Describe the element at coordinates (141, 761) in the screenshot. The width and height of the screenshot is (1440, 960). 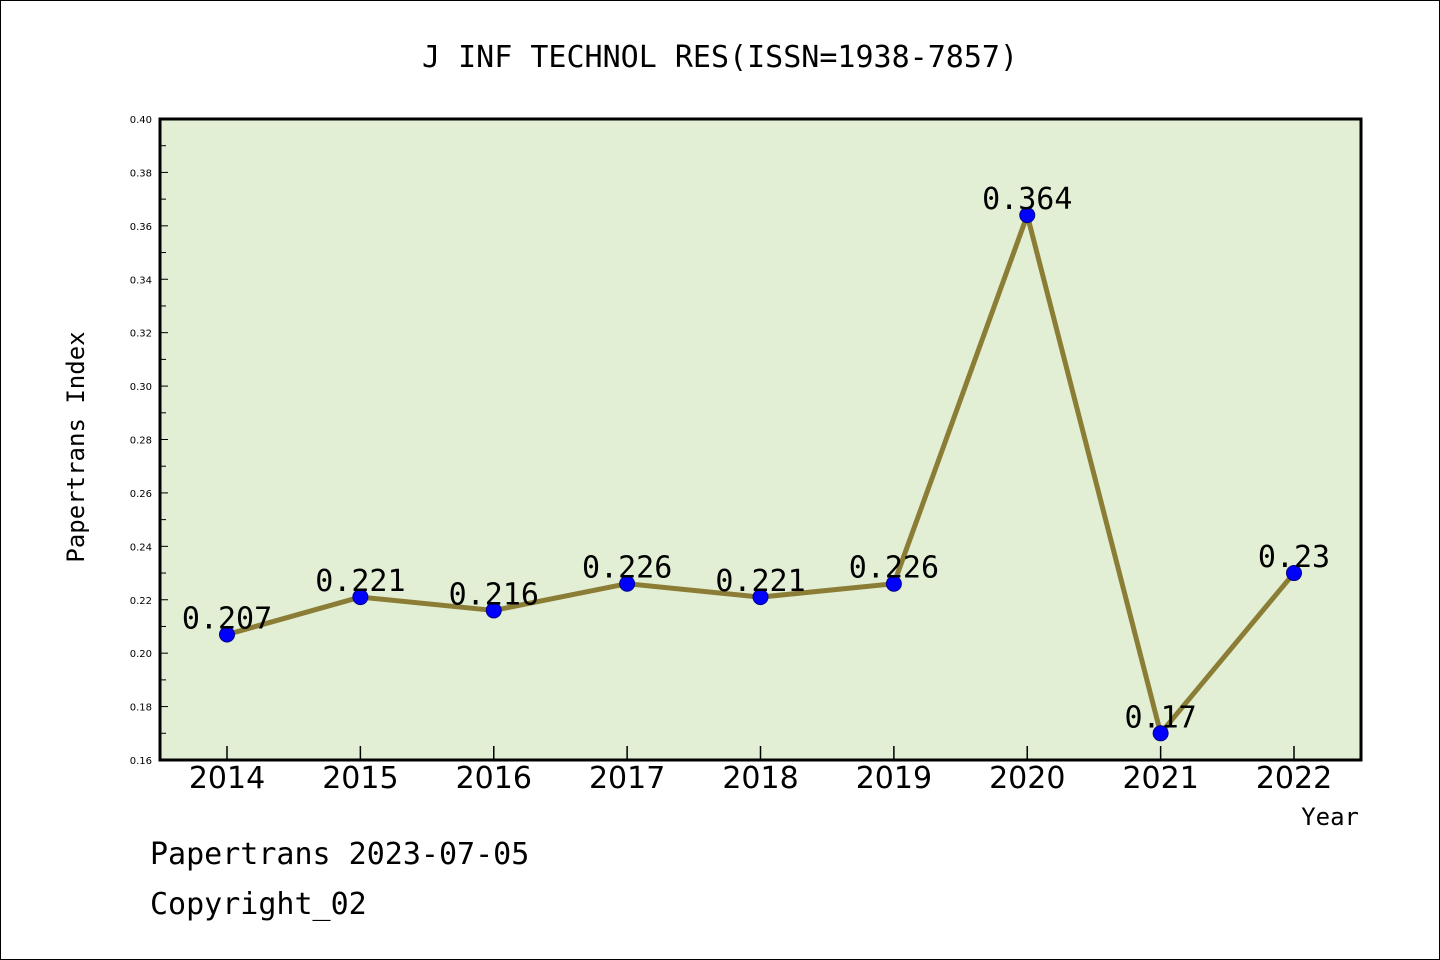
I see `y-tick-label: 0.16` at that location.